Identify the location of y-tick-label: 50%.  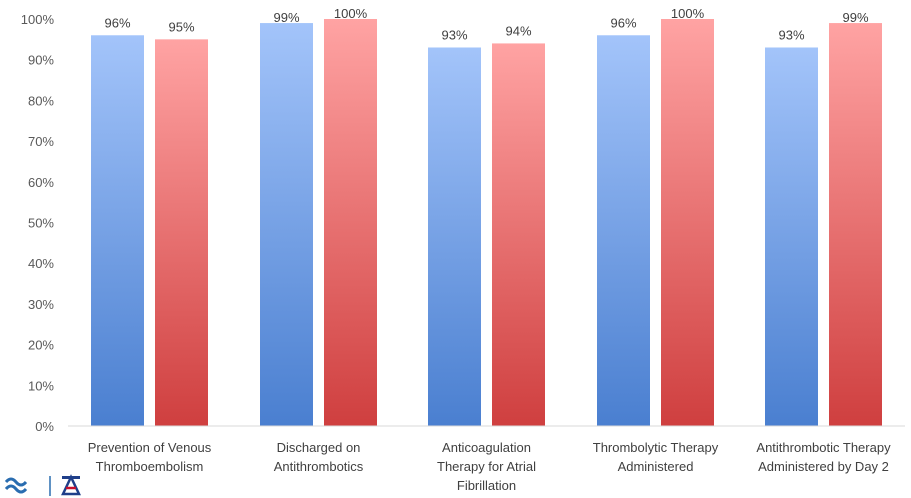
(41, 223).